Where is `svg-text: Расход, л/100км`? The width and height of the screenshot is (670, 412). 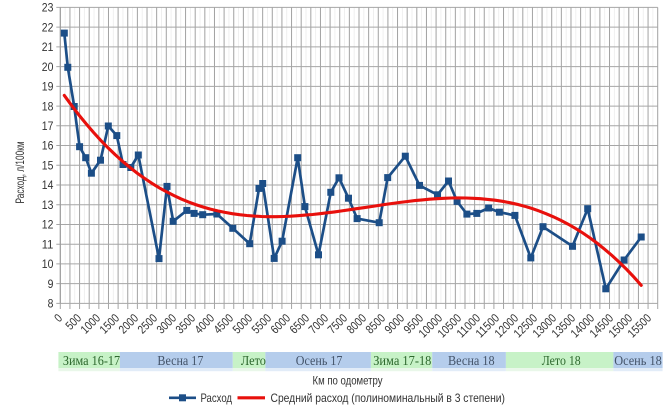
svg-text: Расход, л/100км is located at coordinates (20, 173).